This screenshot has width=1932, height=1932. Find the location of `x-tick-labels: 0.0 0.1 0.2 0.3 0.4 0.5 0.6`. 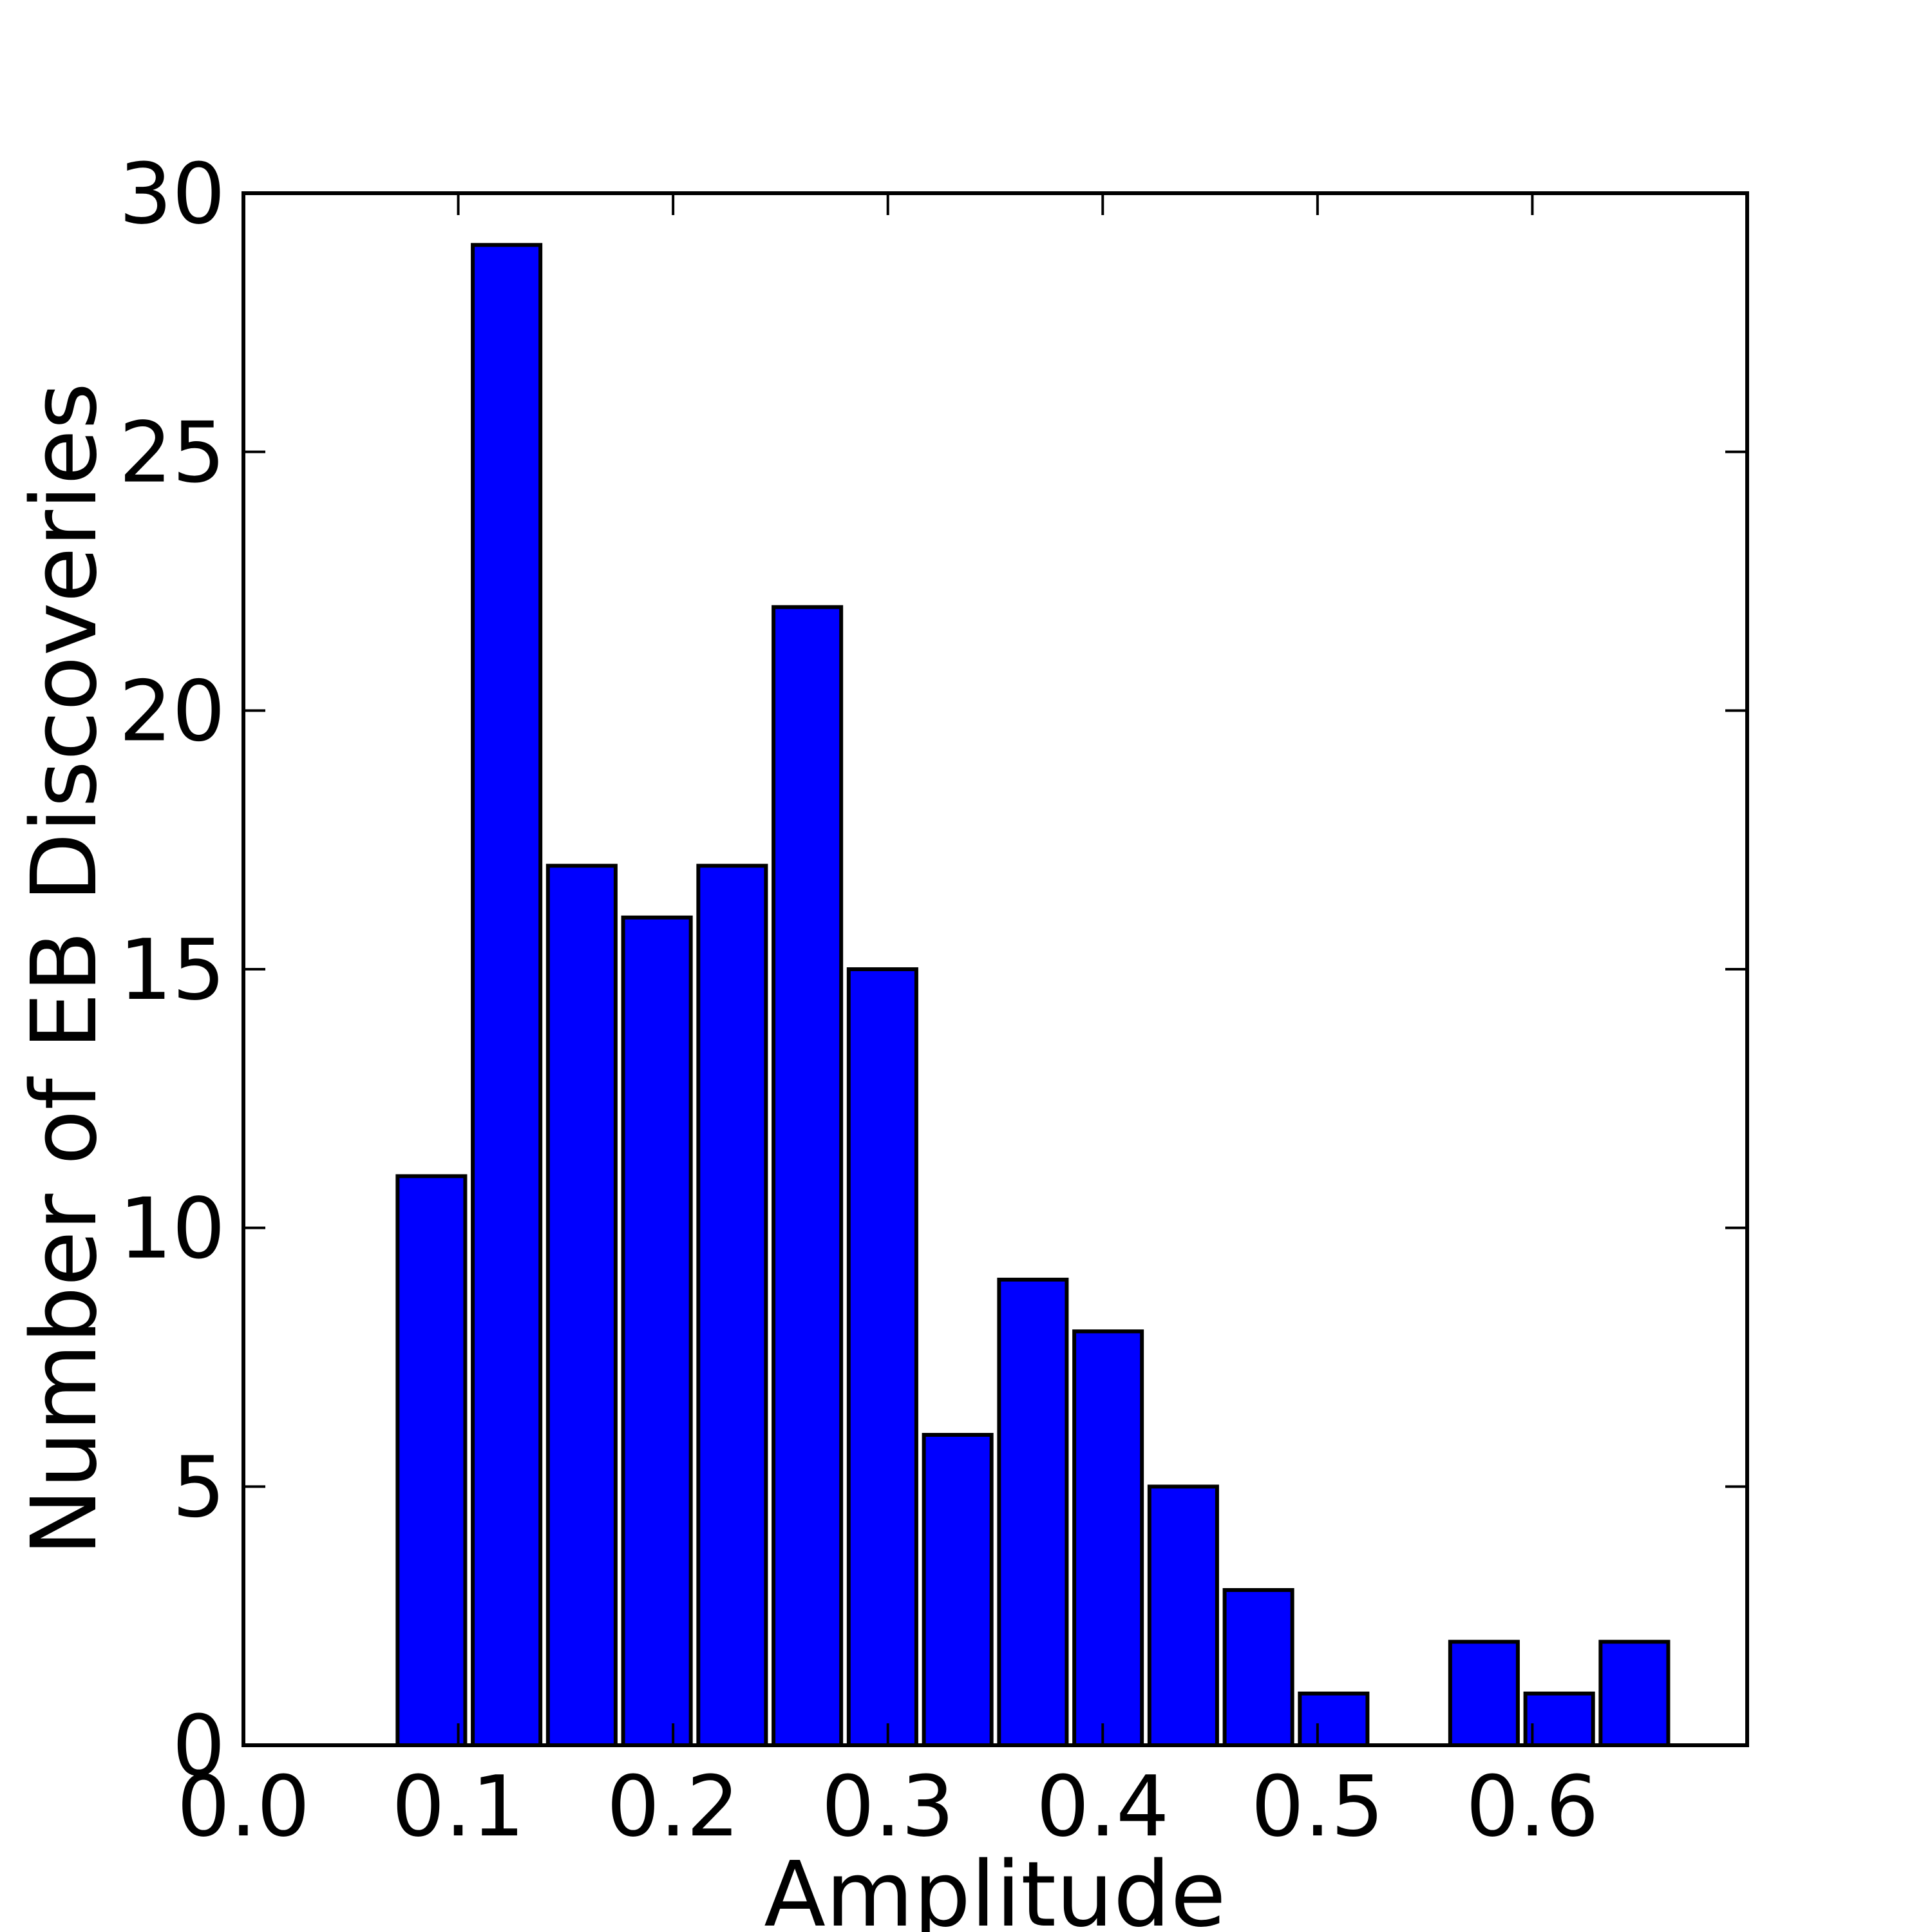

x-tick-labels: 0.0 0.1 0.2 0.3 0.4 0.5 0.6 is located at coordinates (888, 1806).